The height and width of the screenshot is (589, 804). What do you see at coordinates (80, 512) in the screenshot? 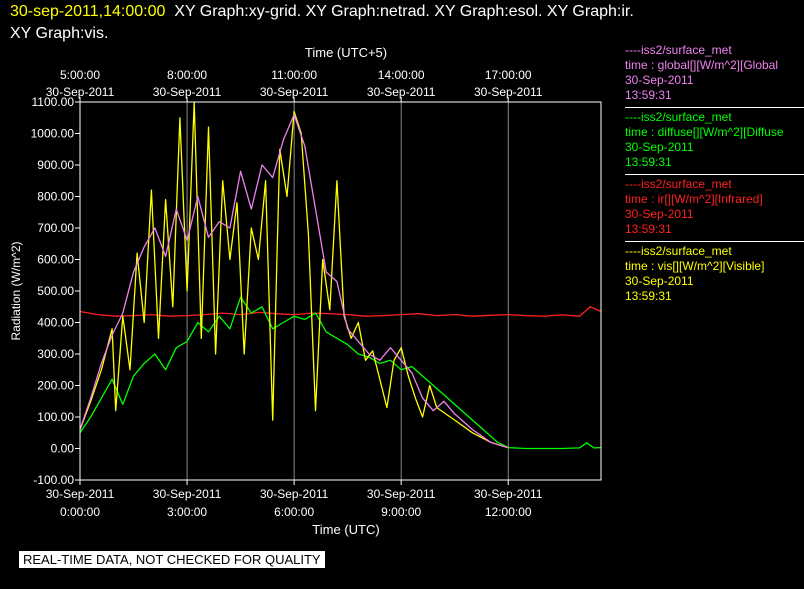
I see `x-tick-time-bottom: 0:00:00` at bounding box center [80, 512].